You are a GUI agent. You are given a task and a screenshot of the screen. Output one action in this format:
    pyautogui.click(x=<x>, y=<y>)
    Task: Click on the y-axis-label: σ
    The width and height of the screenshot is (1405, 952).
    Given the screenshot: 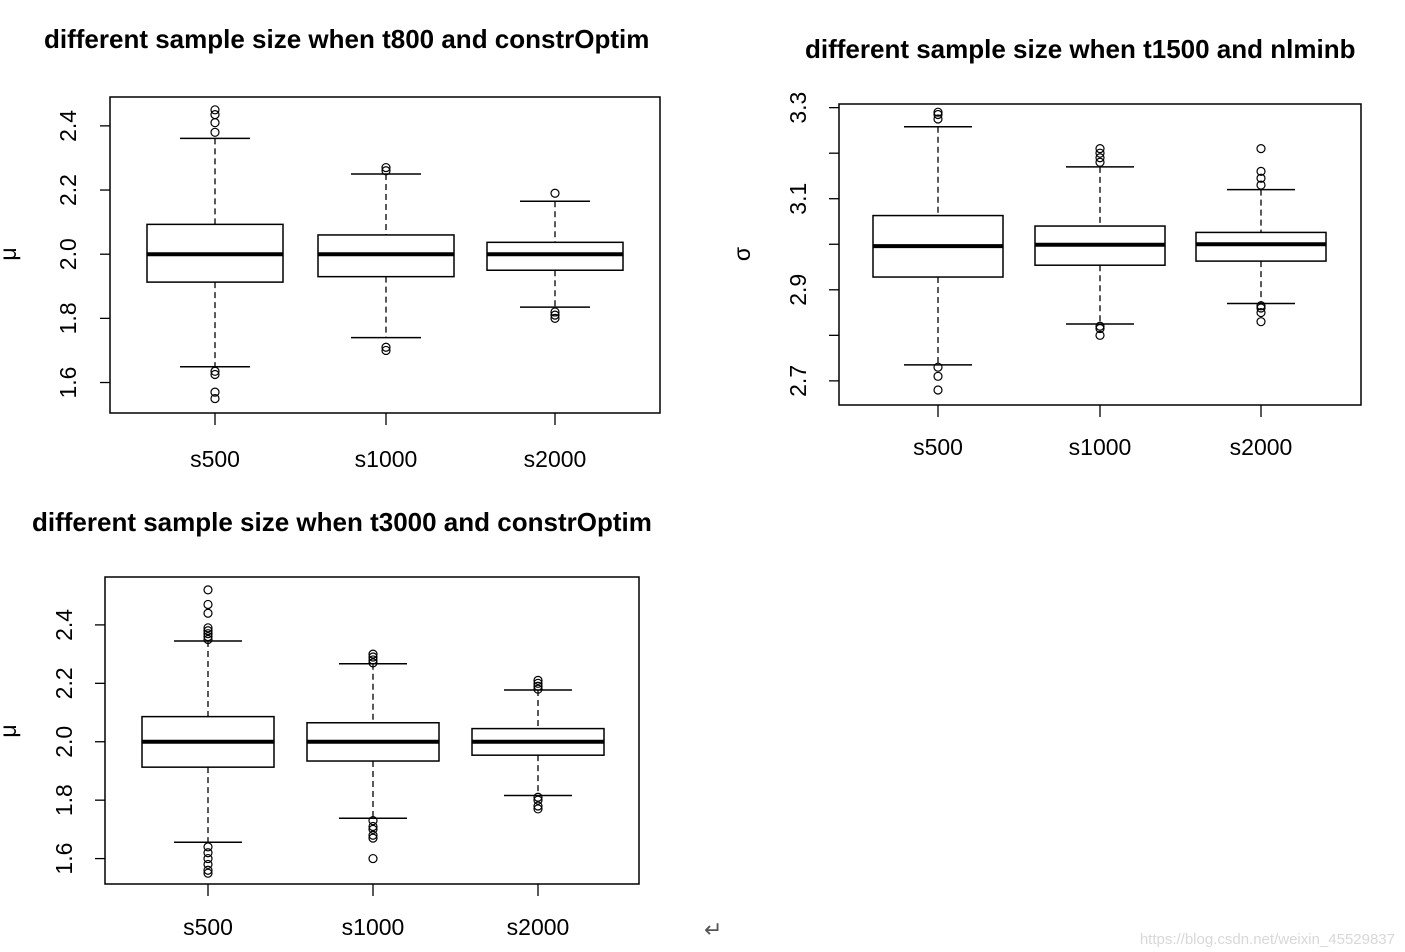 What is the action you would take?
    pyautogui.click(x=742, y=254)
    